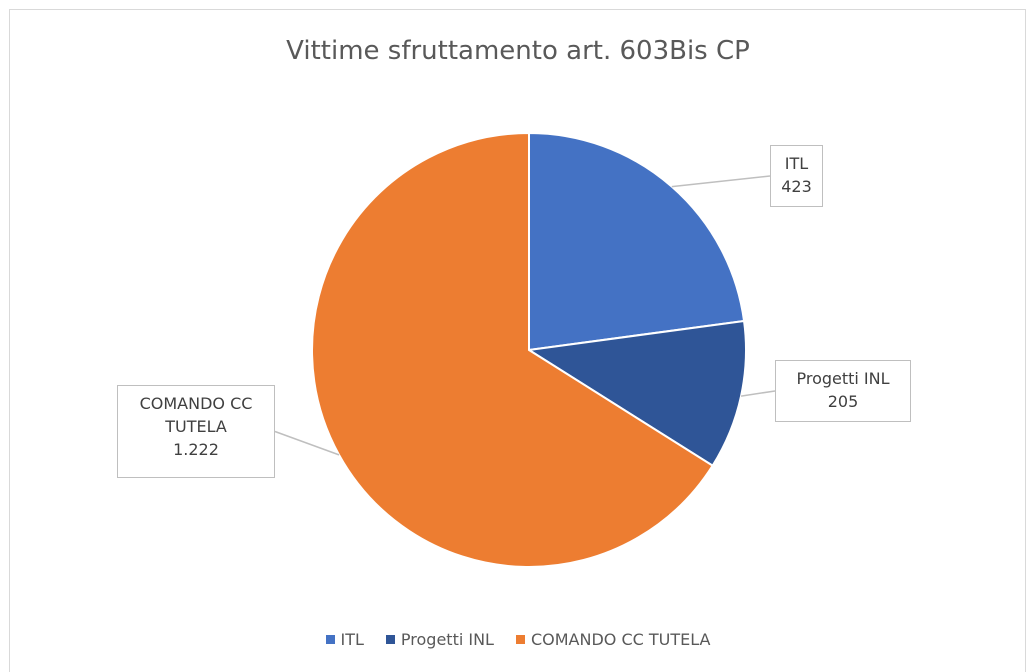  I want to click on legend-item: Progetti INL, so click(439, 639).